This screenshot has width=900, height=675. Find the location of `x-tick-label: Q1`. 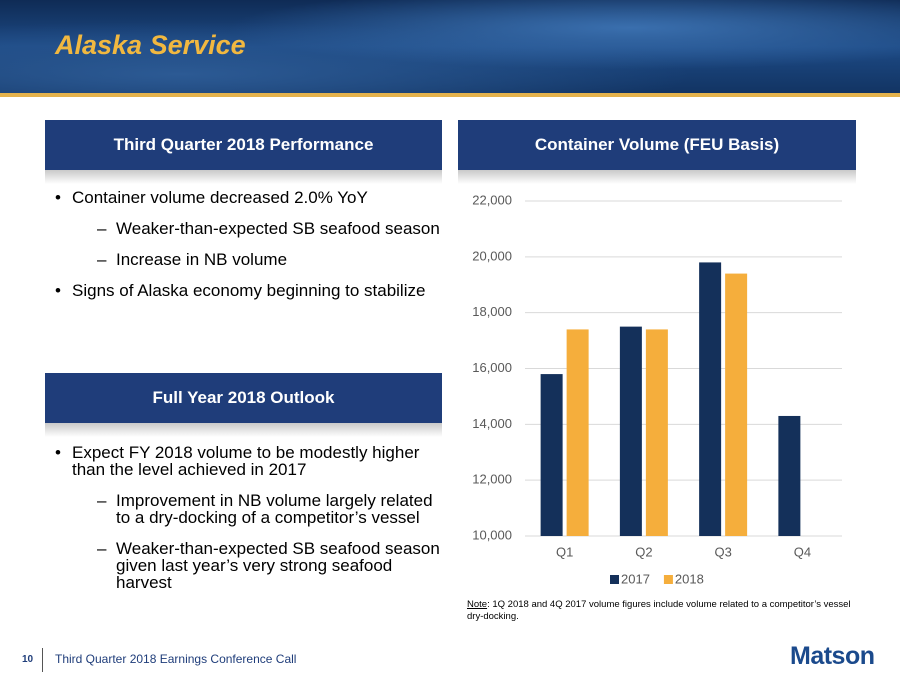

x-tick-label: Q1 is located at coordinates (564, 551).